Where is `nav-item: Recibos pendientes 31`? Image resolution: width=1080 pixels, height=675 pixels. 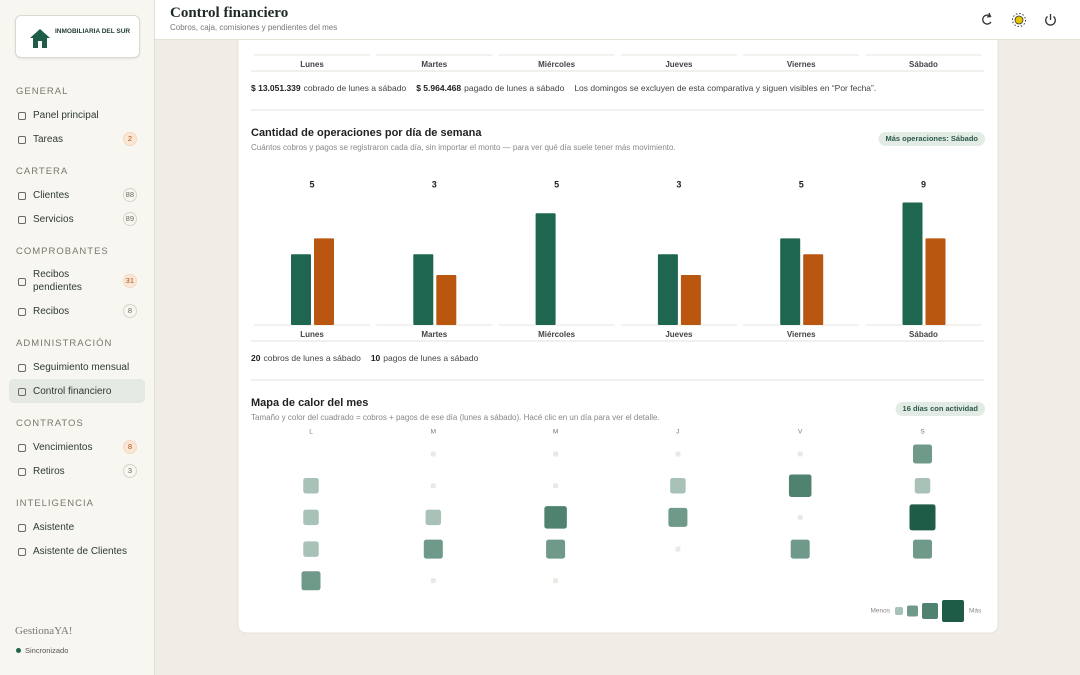
nav-item: Recibos pendientes 31 is located at coordinates (77, 281).